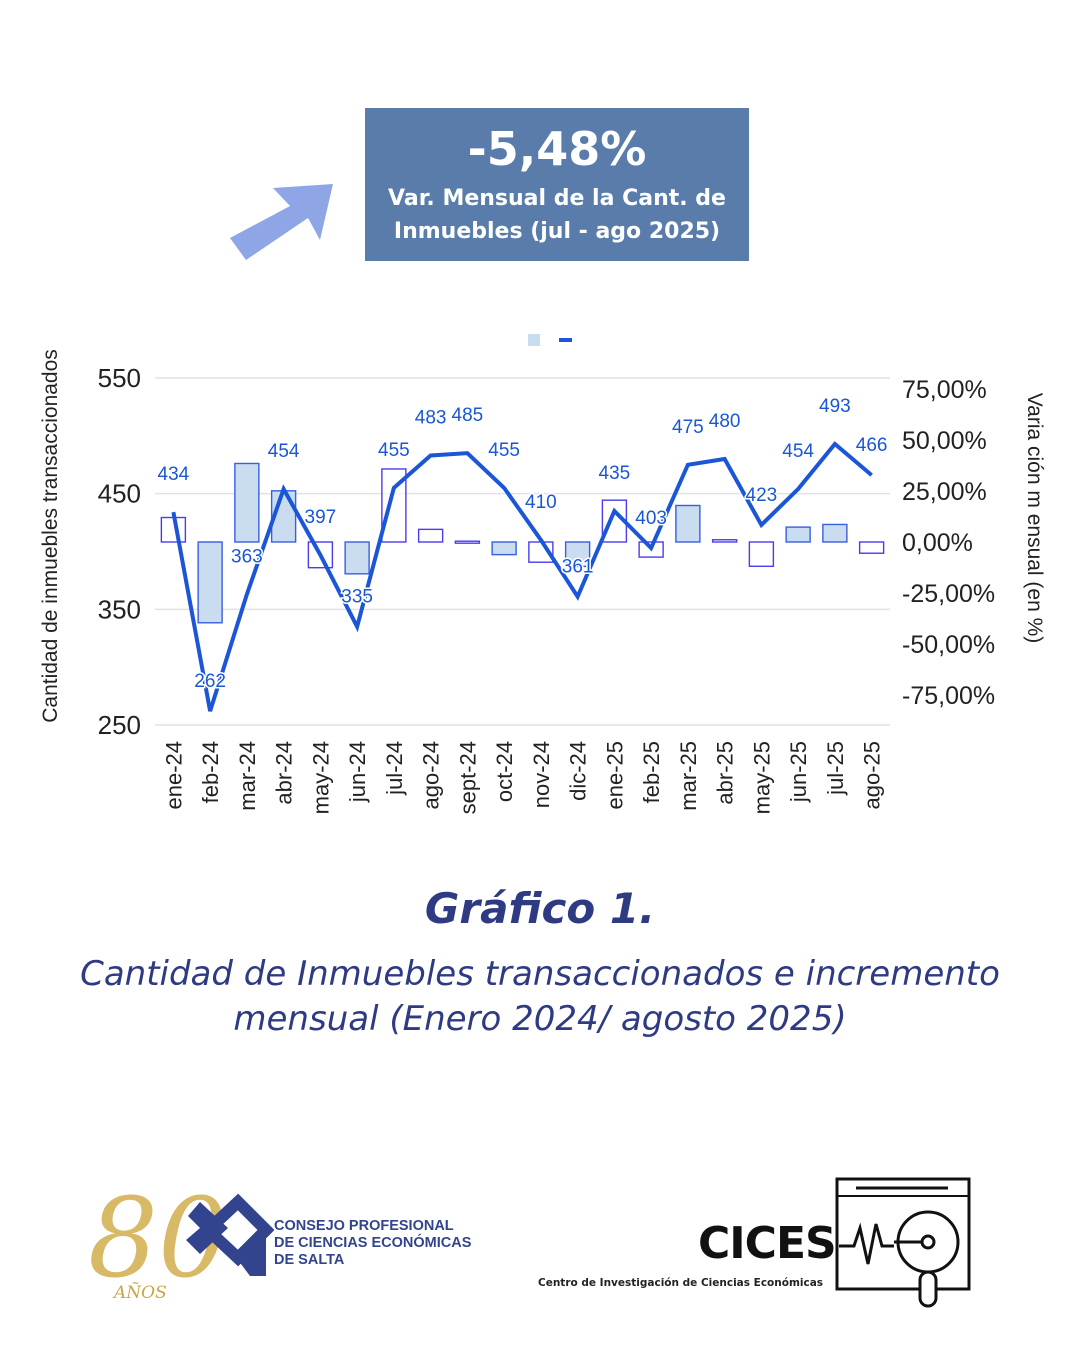 This screenshot has height=1350, width=1080. Describe the element at coordinates (321, 517) in the screenshot. I see `data-label: 397` at that location.